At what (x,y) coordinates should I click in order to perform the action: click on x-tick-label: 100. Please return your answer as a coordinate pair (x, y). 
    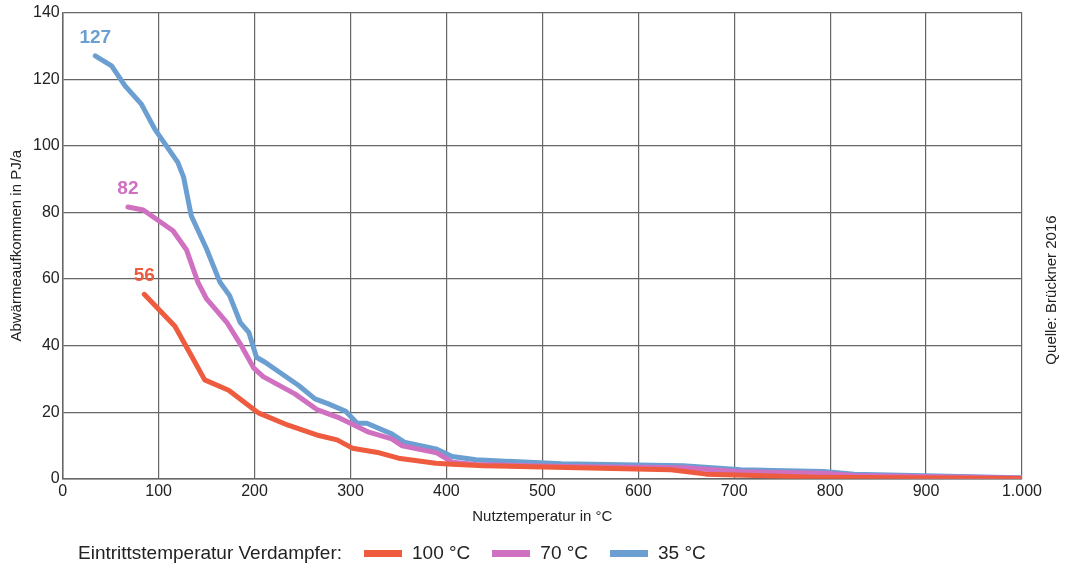
    Looking at the image, I should click on (159, 490).